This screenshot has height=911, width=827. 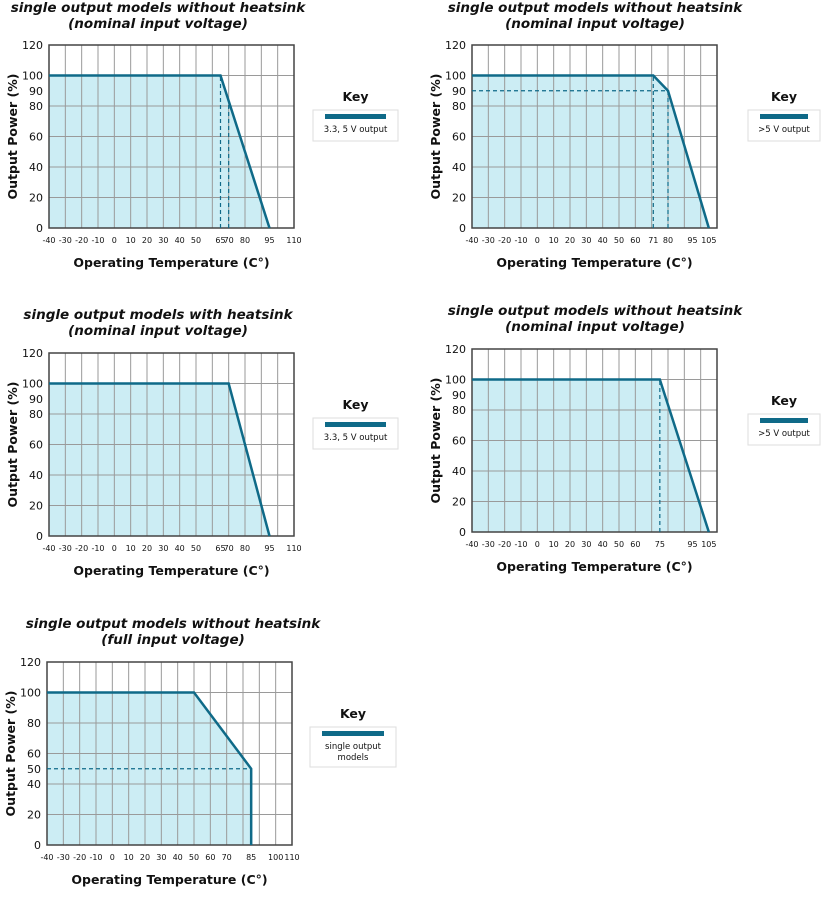 What do you see at coordinates (173, 640) in the screenshot?
I see `chart-title: (full input voltage)` at bounding box center [173, 640].